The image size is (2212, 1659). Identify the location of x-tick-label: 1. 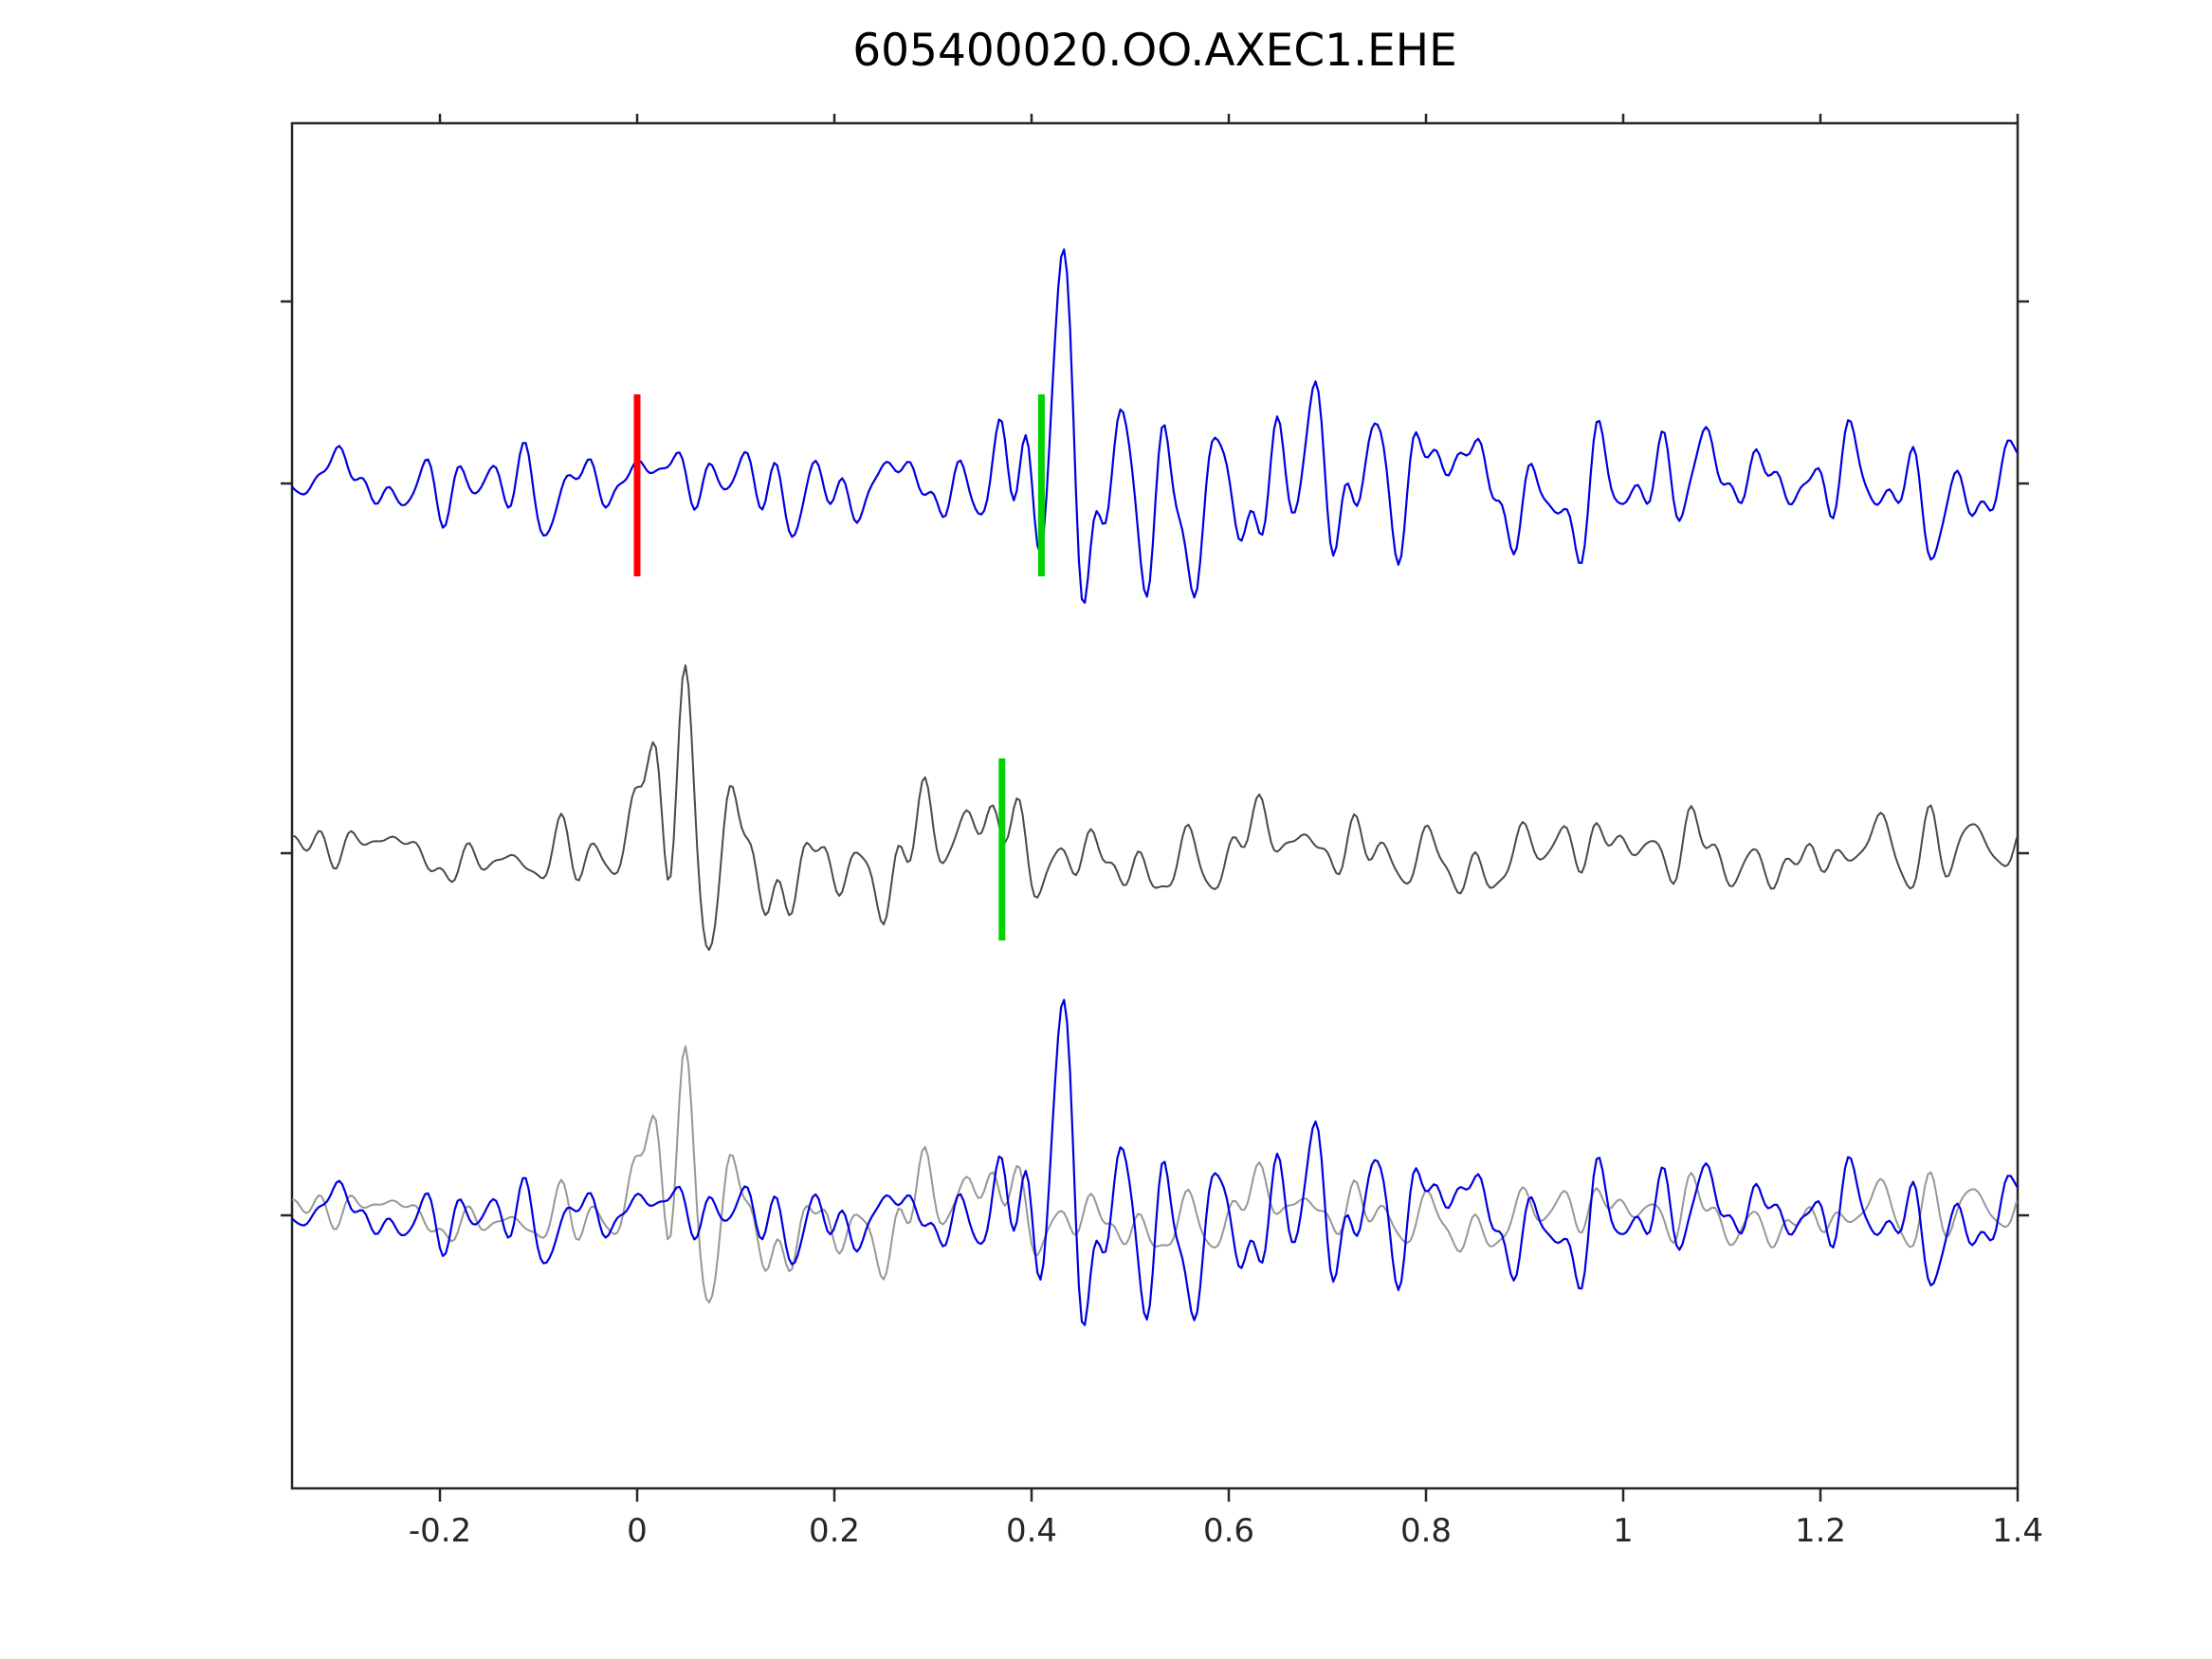
(1623, 1531).